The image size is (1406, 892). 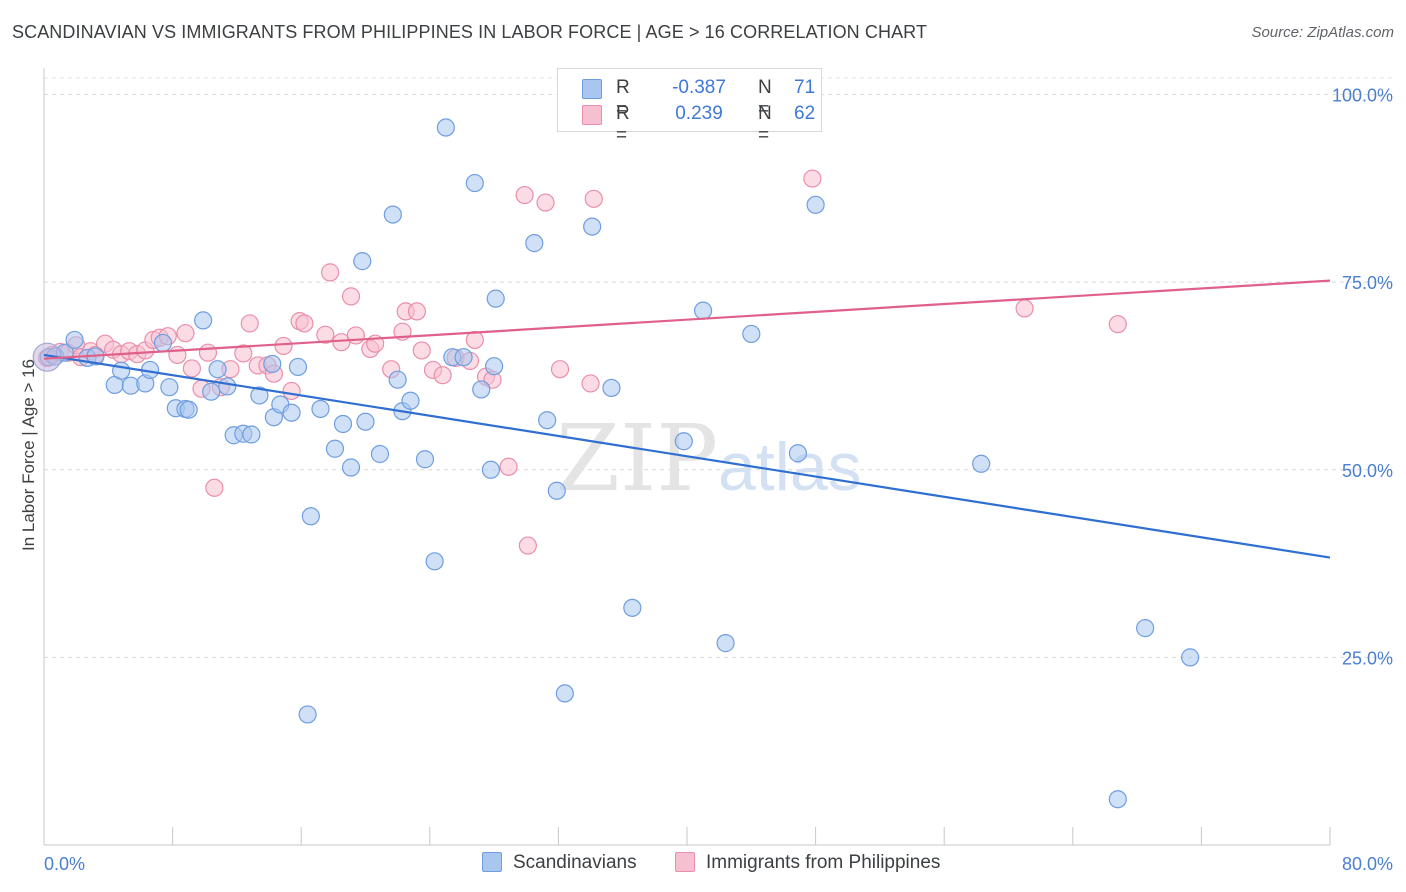 What do you see at coordinates (805, 87) in the screenshot?
I see `legend-n-value: 71` at bounding box center [805, 87].